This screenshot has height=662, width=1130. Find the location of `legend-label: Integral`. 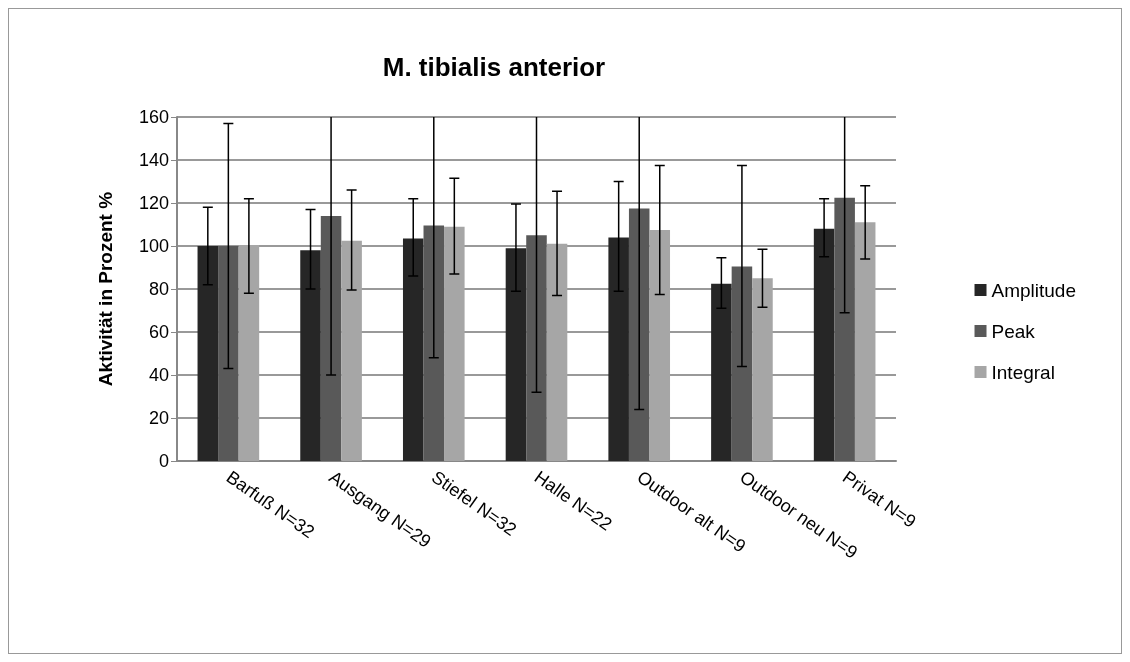

legend-label: Integral is located at coordinates (1023, 372).